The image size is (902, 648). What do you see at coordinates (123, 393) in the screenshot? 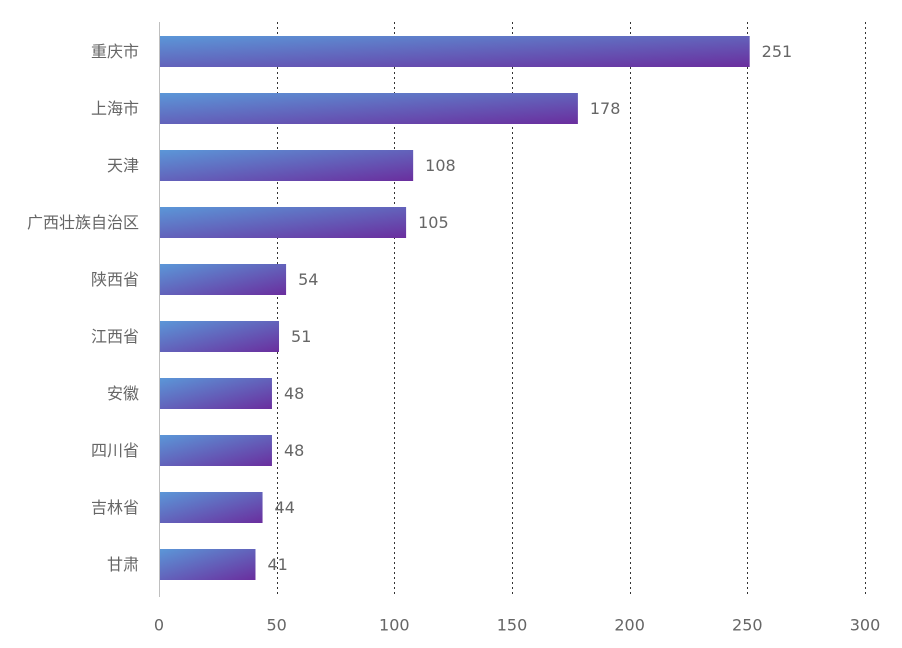
I see `category-label-6: 安徽` at bounding box center [123, 393].